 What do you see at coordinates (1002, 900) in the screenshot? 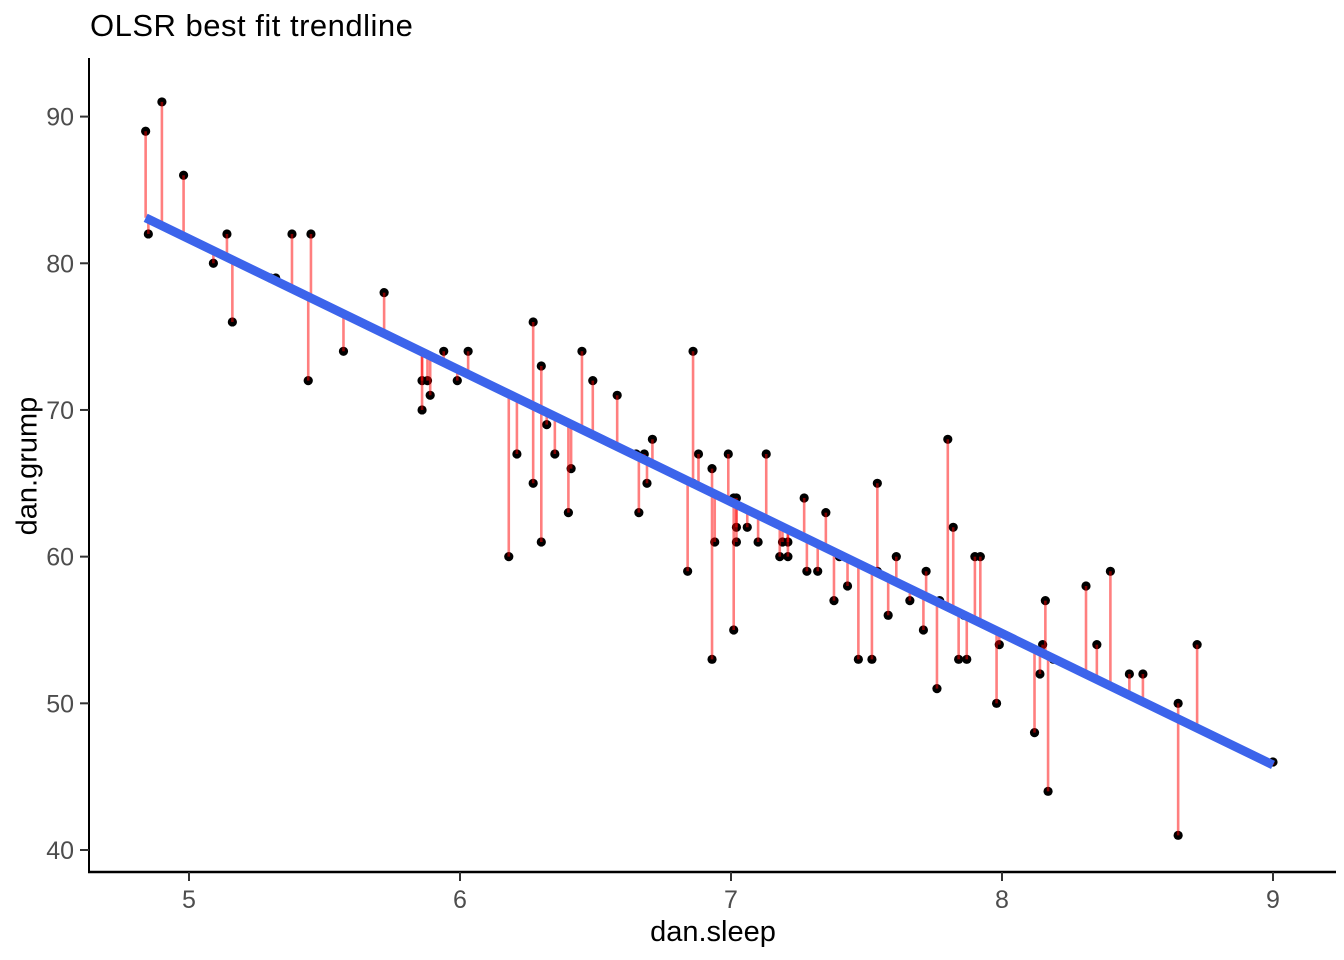
I see `x-tick-label: 8` at bounding box center [1002, 900].